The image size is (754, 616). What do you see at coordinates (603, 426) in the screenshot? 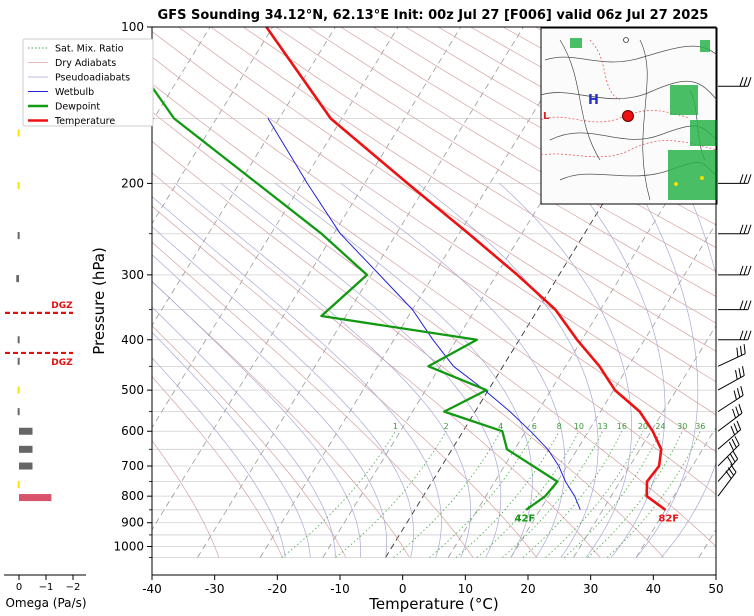
I see `mixing-ratio-label: 13` at bounding box center [603, 426].